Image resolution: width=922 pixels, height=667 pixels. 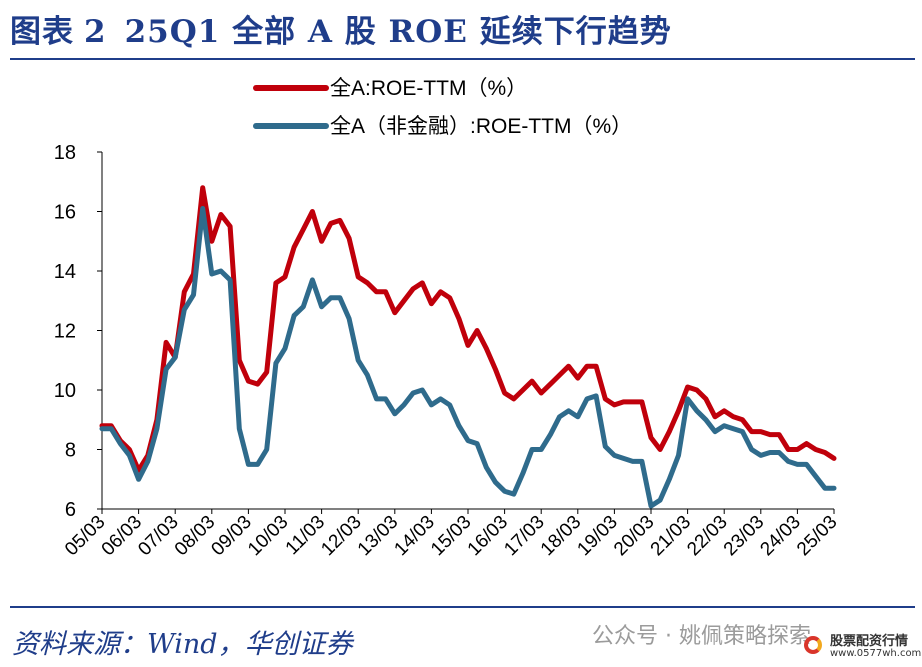 What do you see at coordinates (95, 32) in the screenshot?
I see `figure-number: 2` at bounding box center [95, 32].